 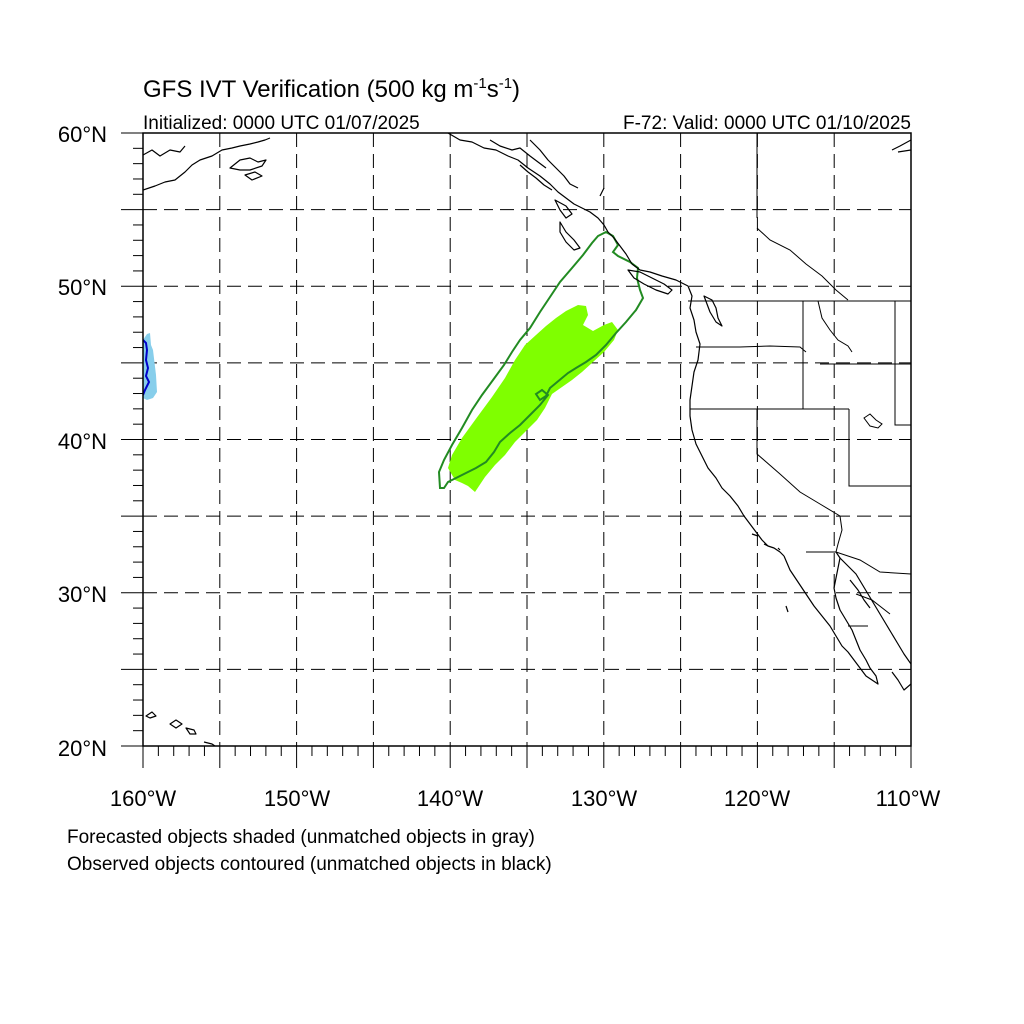 I want to click on lat-label-60n: 60°N, so click(x=82, y=134).